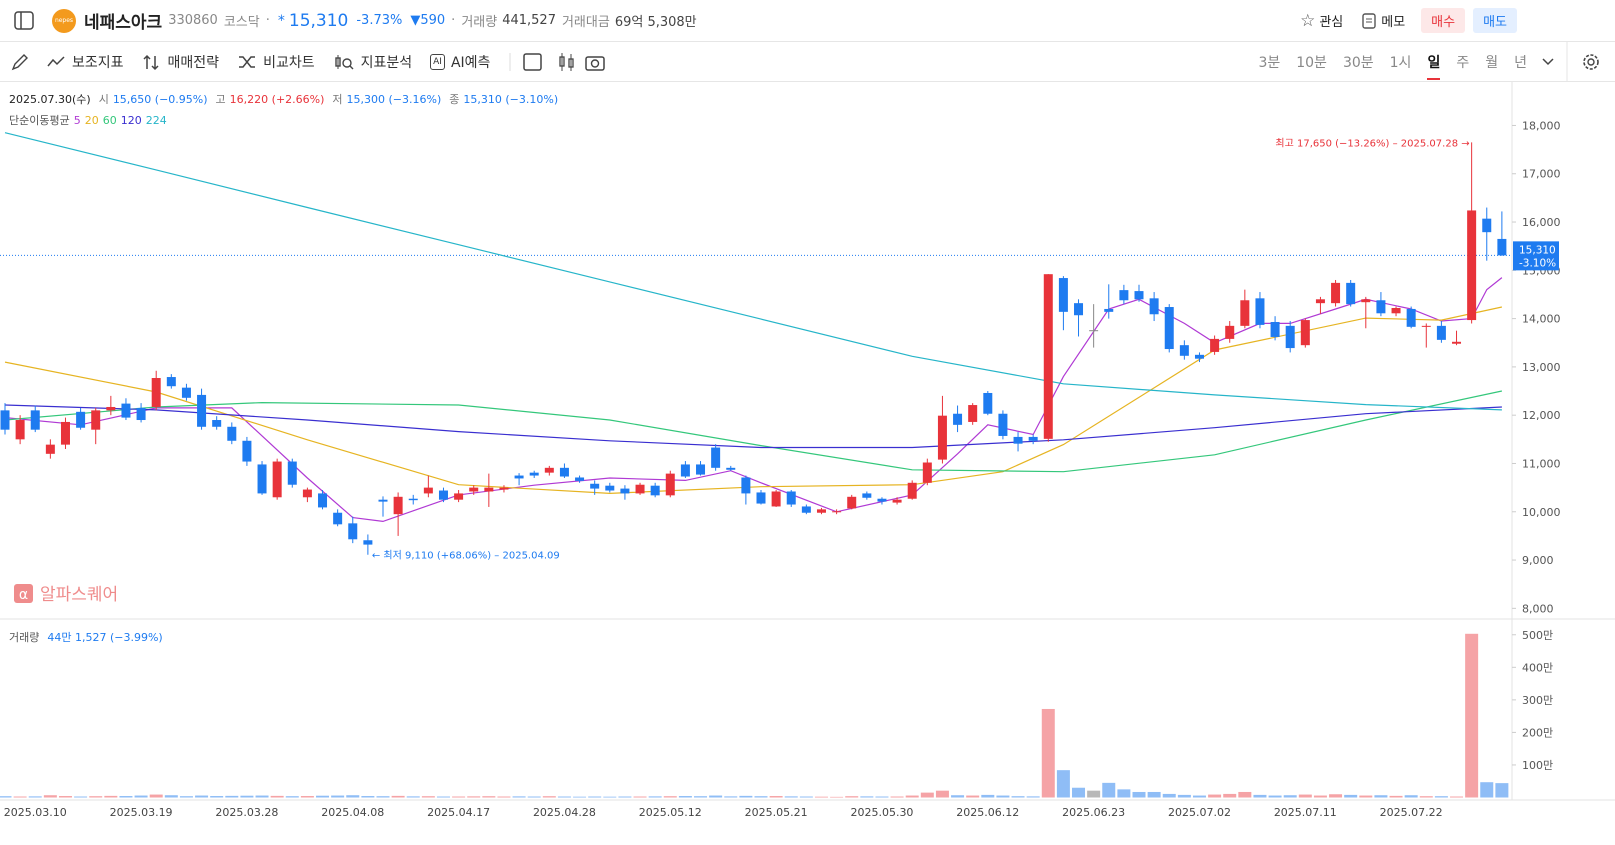 The image size is (1615, 845). I want to click on realtime-mark: *, so click(281, 20).